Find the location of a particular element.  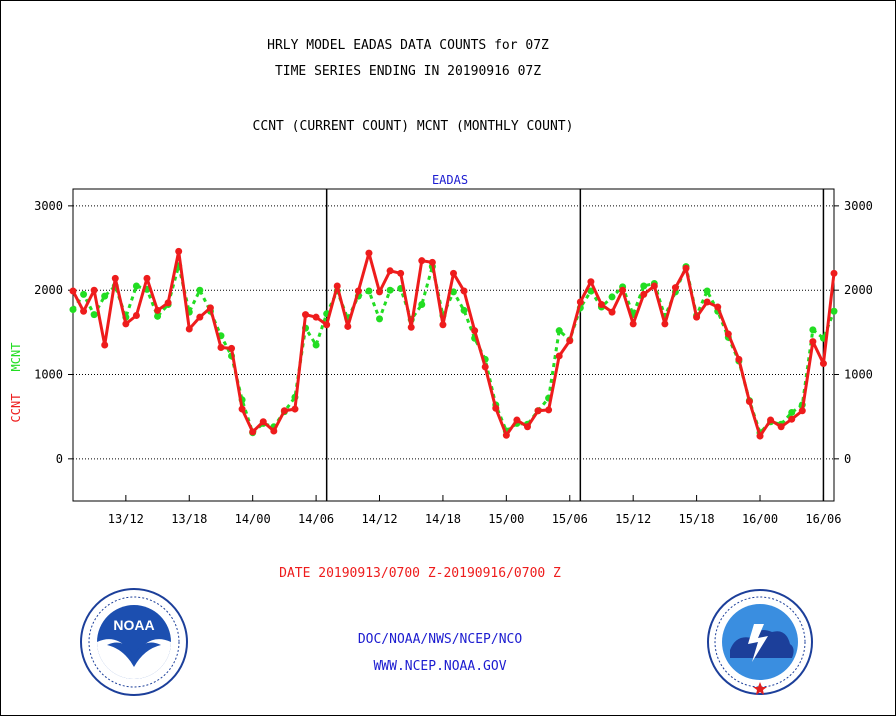

x-tick-label: 15/06 is located at coordinates (570, 519).